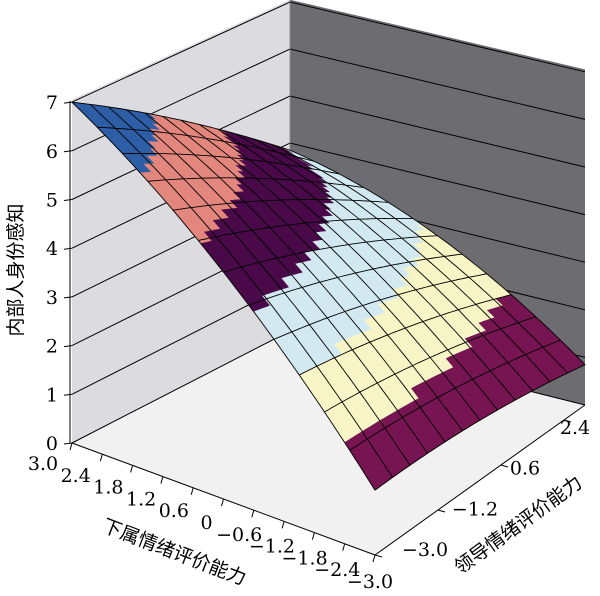 This screenshot has width=600, height=596. Describe the element at coordinates (52, 395) in the screenshot. I see `z-tick-label: 1` at that location.